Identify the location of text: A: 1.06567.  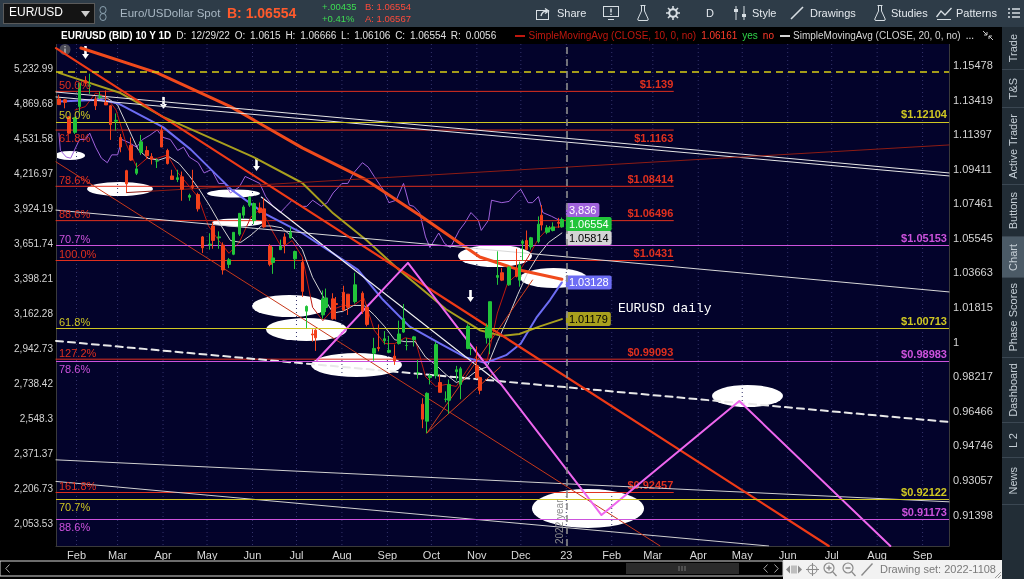
(388, 19).